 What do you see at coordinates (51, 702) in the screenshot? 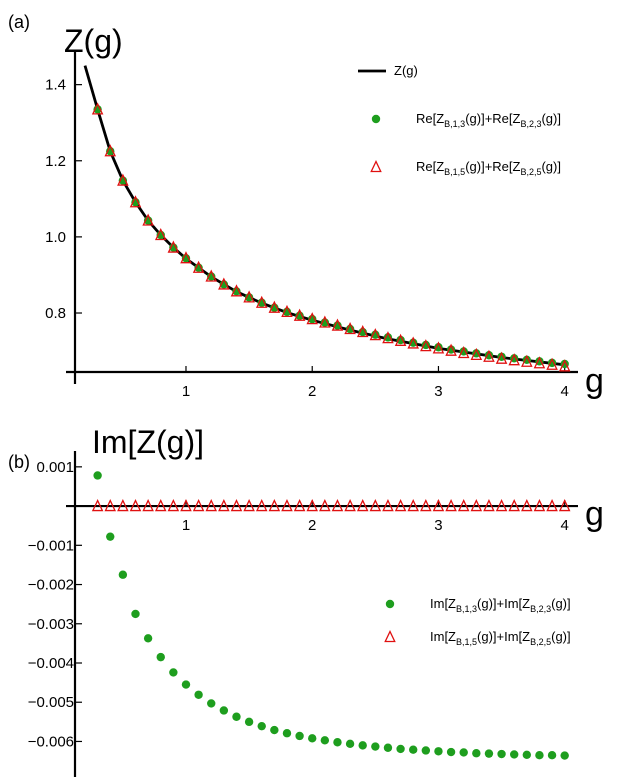
I see `y-tick-label: −0.005` at bounding box center [51, 702].